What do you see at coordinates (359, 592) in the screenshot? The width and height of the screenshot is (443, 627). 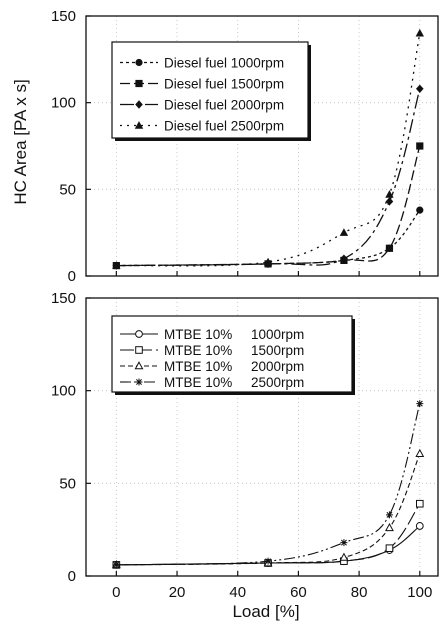 I see `x-tick-label: 80` at bounding box center [359, 592].